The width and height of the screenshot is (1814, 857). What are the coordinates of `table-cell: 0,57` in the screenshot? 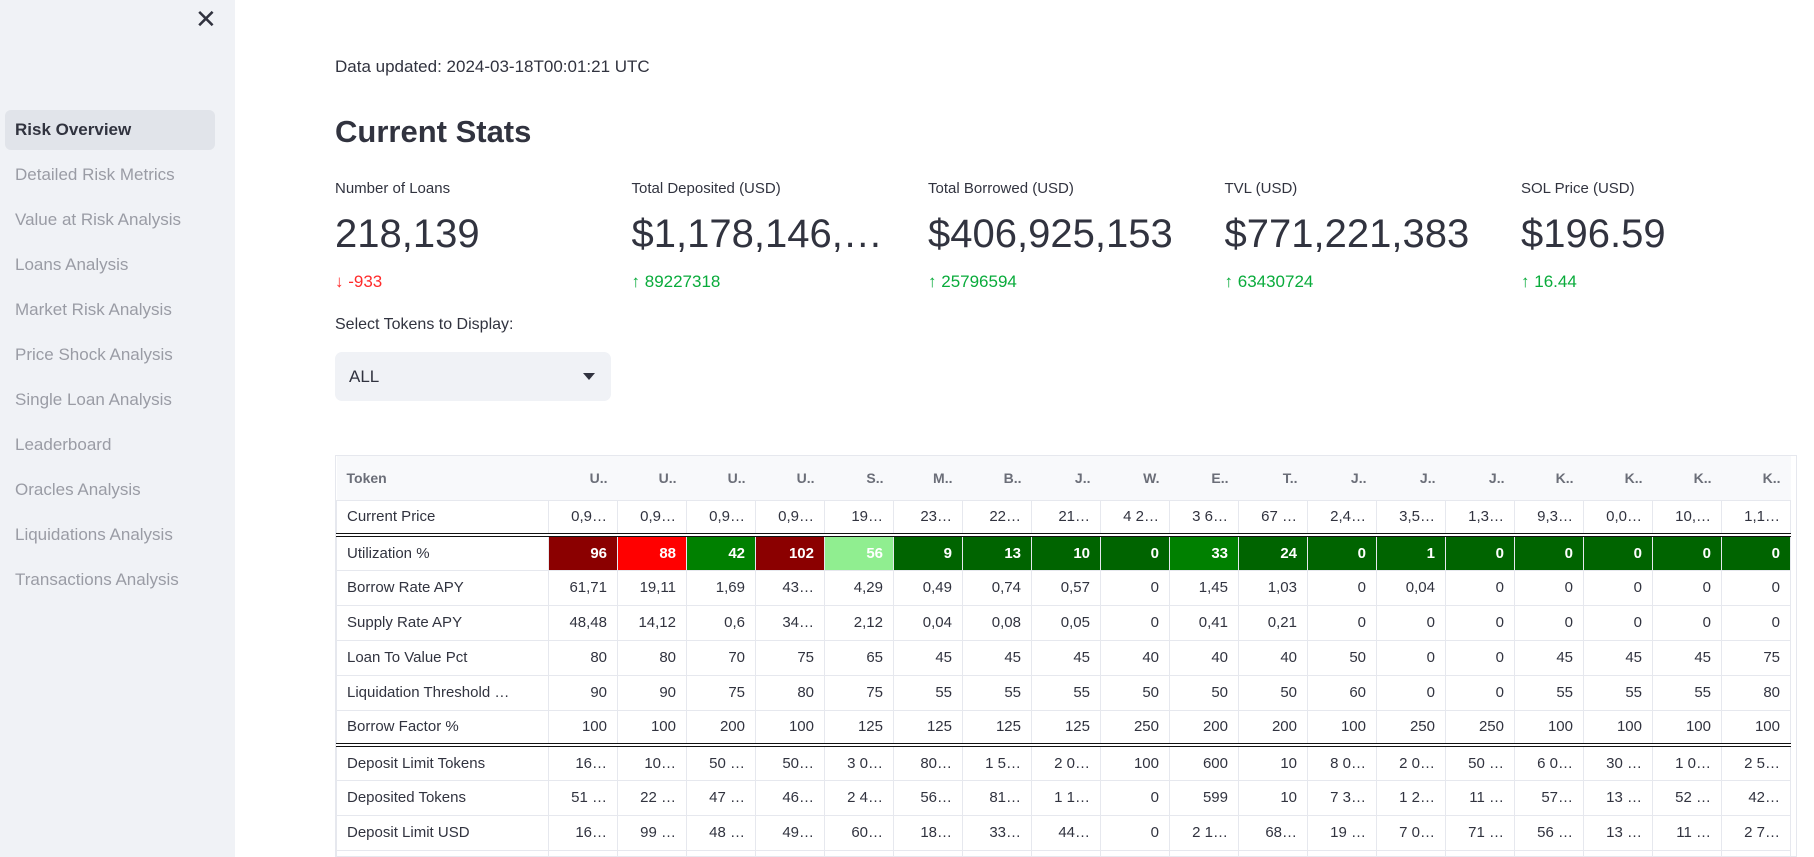 It's located at (1066, 587).